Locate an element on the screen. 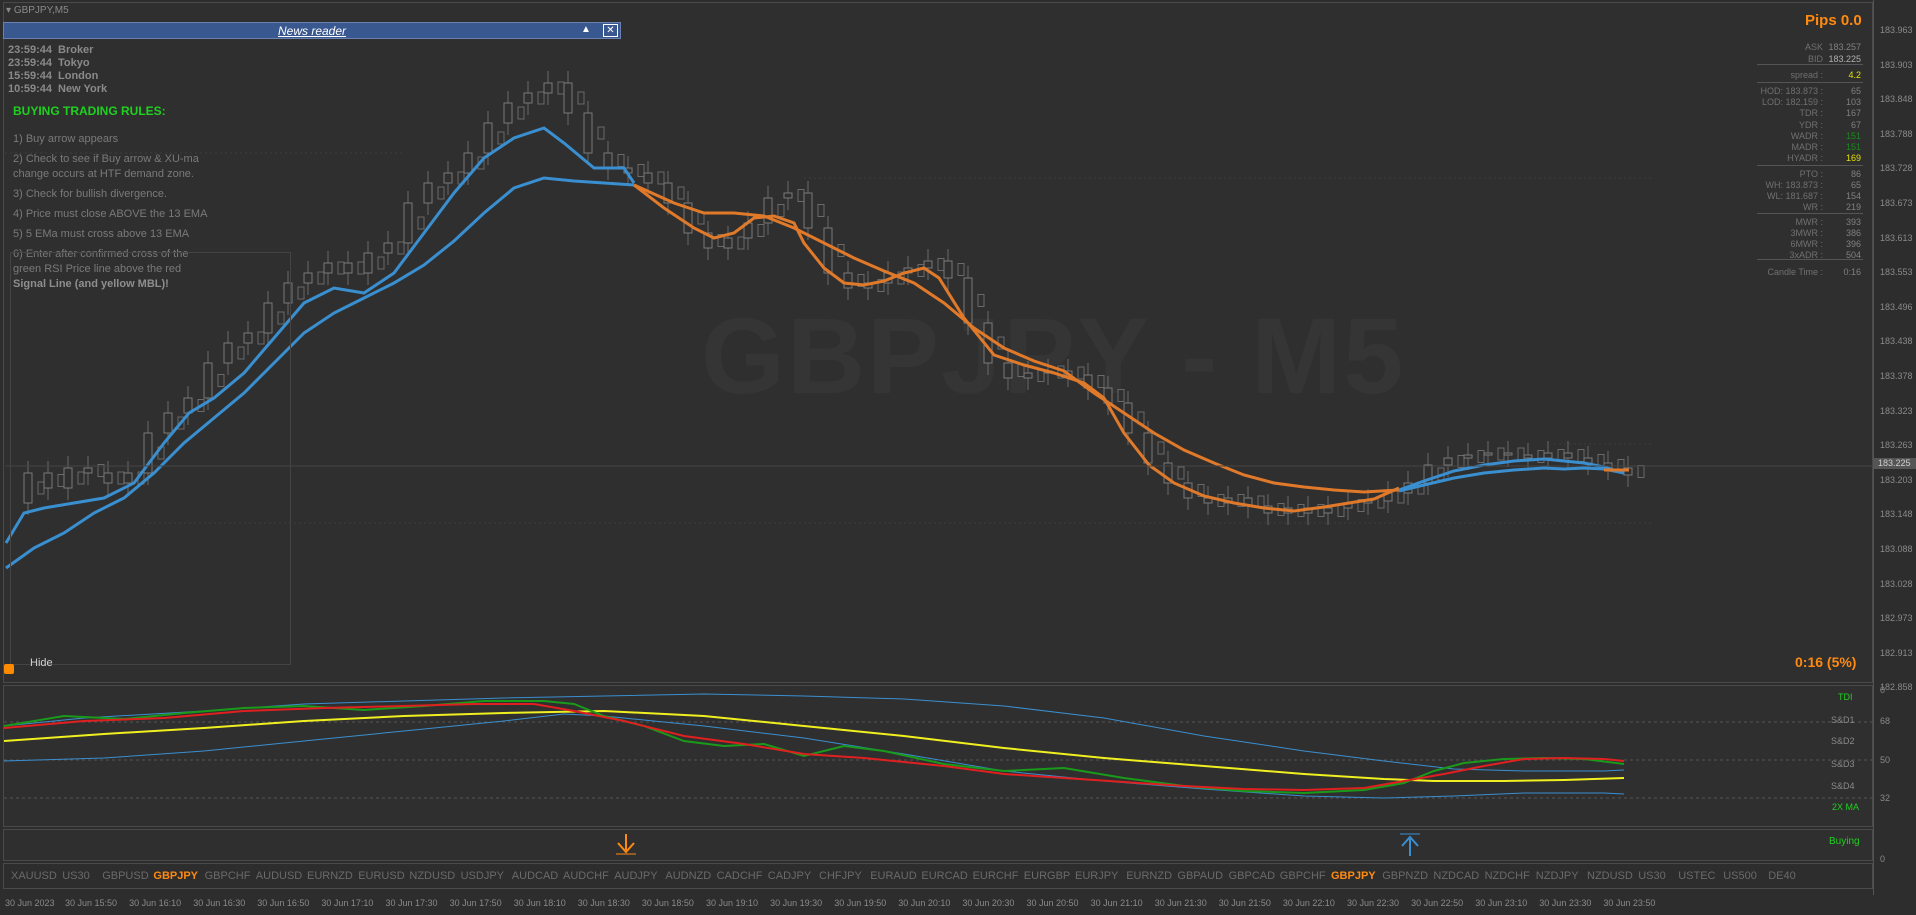 Image resolution: width=1916 pixels, height=915 pixels. clock-city: London is located at coordinates (78, 76).